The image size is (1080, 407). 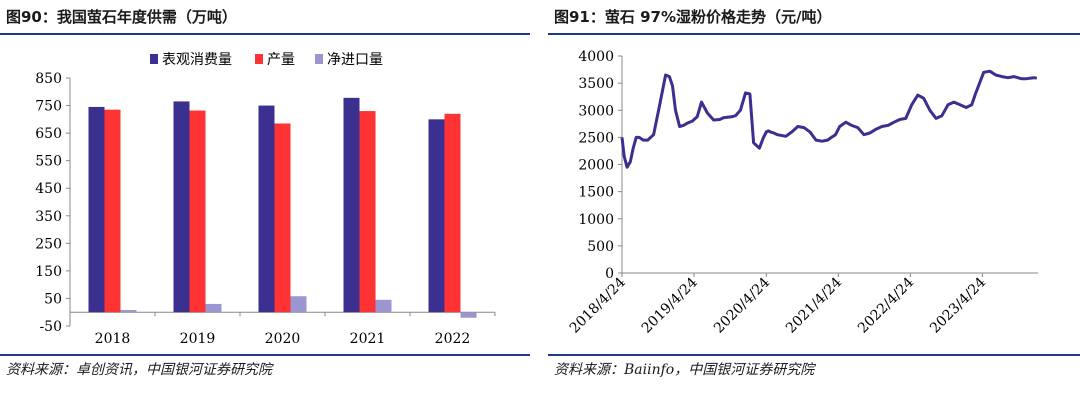 What do you see at coordinates (281, 60) in the screenshot?
I see `legend-label-1: 产量` at bounding box center [281, 60].